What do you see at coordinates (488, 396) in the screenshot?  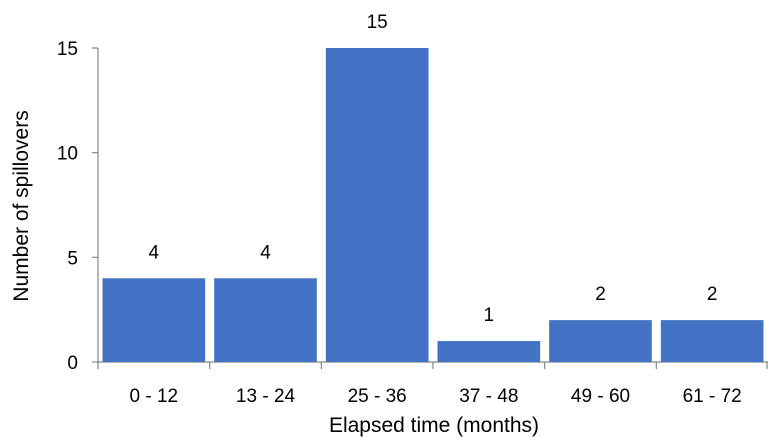 I see `x-tick-label: 37 - 48` at bounding box center [488, 396].